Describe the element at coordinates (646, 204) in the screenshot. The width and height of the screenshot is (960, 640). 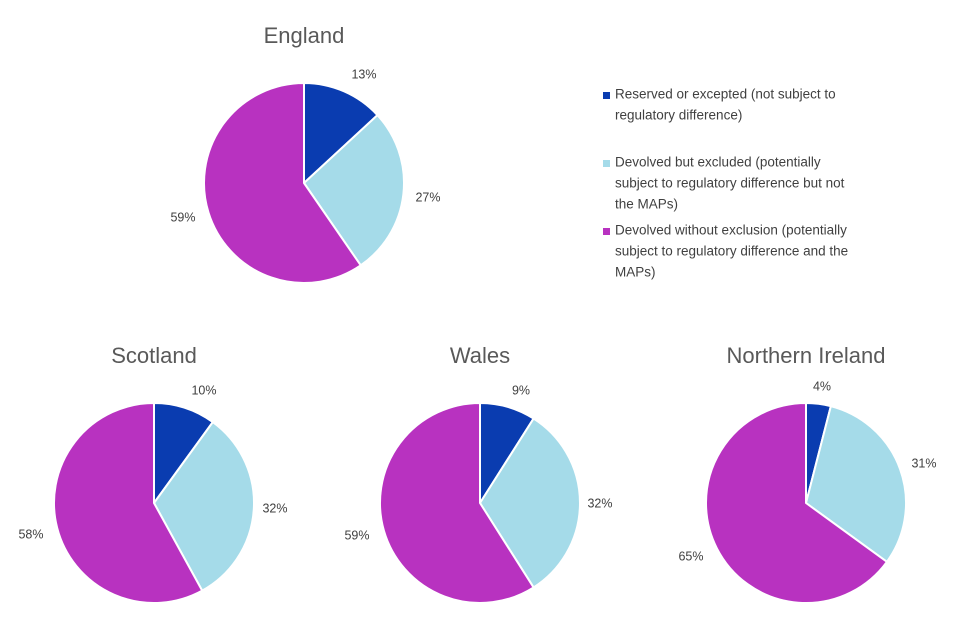
I see `legend-label-line: the MAPs)` at that location.